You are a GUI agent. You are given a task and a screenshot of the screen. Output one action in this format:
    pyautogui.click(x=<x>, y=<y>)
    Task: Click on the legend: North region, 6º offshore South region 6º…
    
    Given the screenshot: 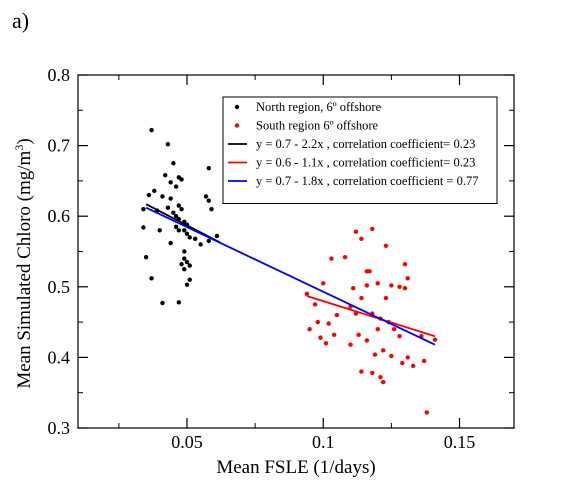 What is the action you would take?
    pyautogui.click(x=360, y=150)
    